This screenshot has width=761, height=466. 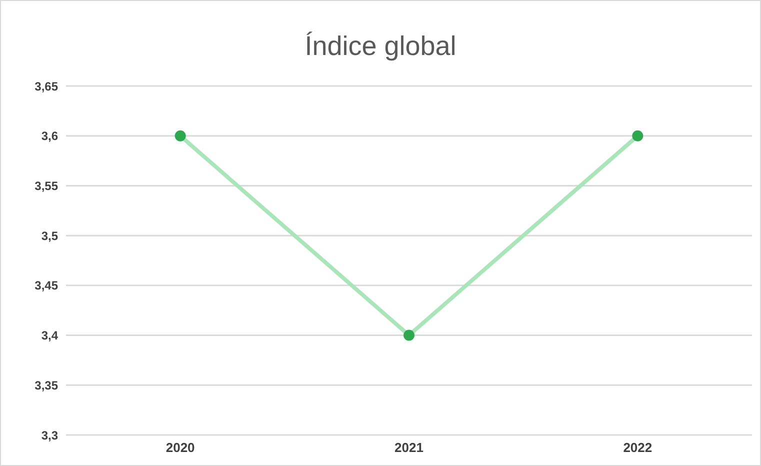 I want to click on y-tick-label: 3,6, so click(x=49, y=136).